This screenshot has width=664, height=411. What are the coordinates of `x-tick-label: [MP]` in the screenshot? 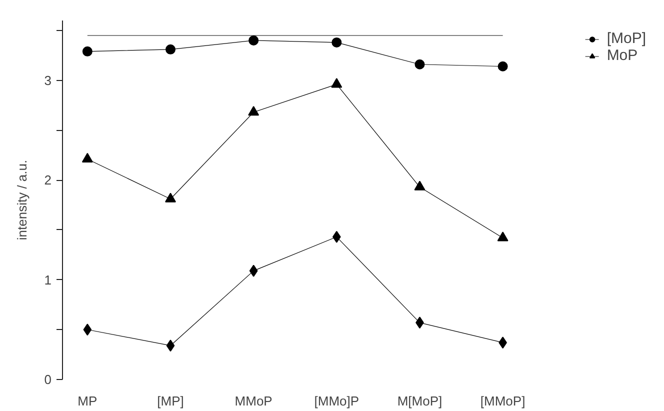 It's located at (170, 401).